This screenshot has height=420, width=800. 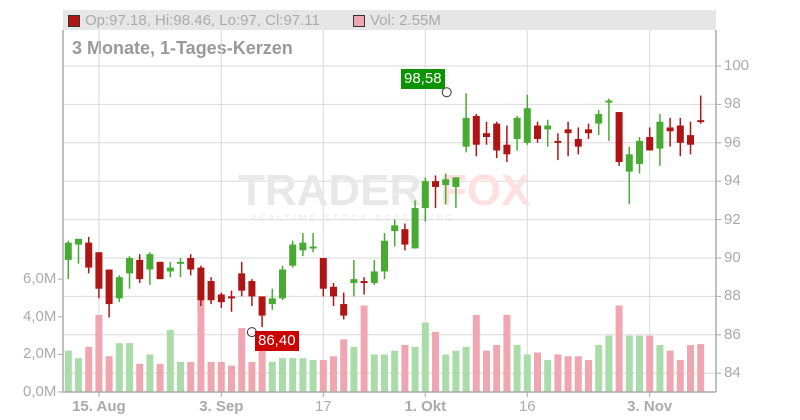 I want to click on date-axis-label: 15. Aug, so click(x=99, y=406).